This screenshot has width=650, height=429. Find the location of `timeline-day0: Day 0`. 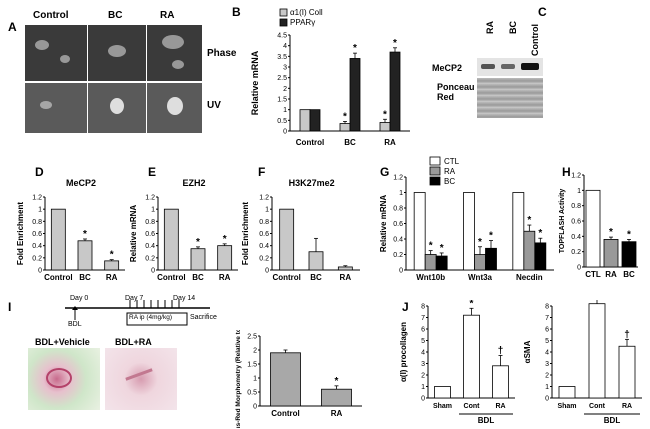

timeline-day0: Day 0 is located at coordinates (79, 298).